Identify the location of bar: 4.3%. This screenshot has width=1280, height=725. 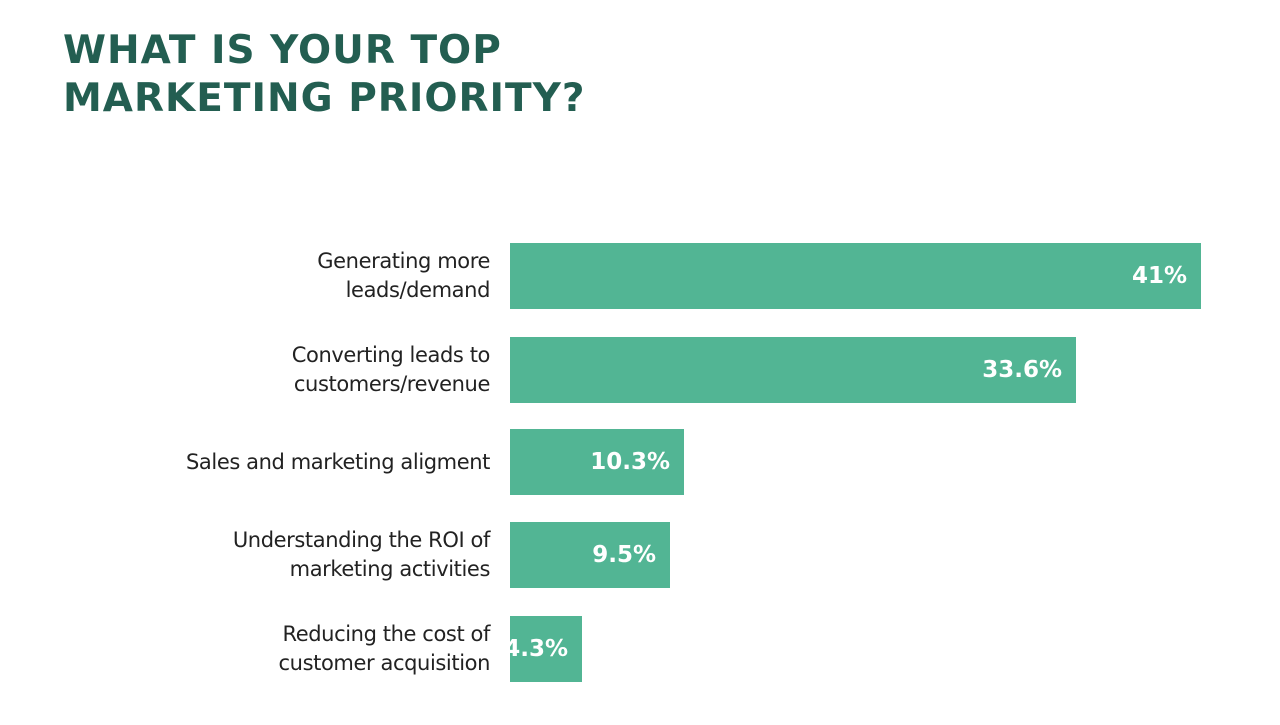
(543, 649).